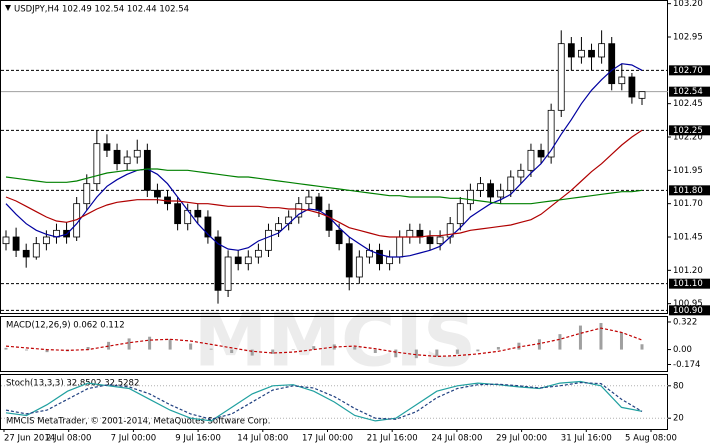 The width and height of the screenshot is (710, 445). What do you see at coordinates (688, 171) in the screenshot?
I see `y-tick-label: 101.95` at bounding box center [688, 171].